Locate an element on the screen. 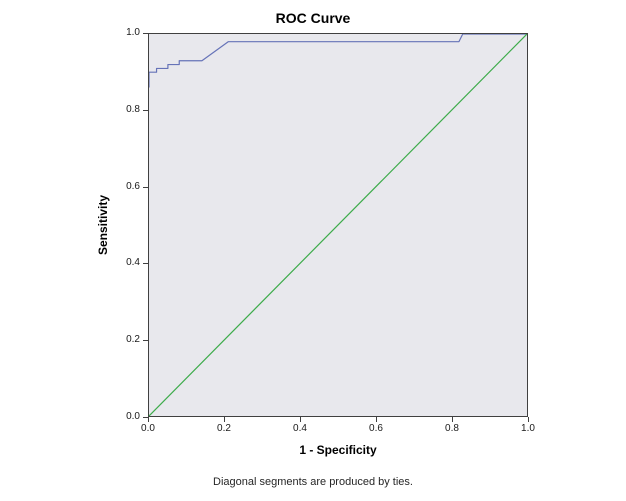 The height and width of the screenshot is (501, 626). x-tick-label: 1.0 is located at coordinates (528, 428).